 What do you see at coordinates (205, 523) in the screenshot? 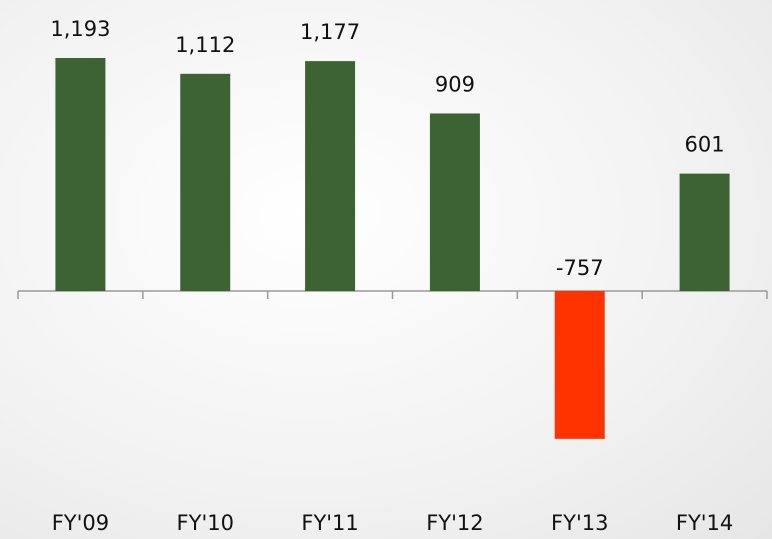
I see `x-tick-label: FY'10` at bounding box center [205, 523].